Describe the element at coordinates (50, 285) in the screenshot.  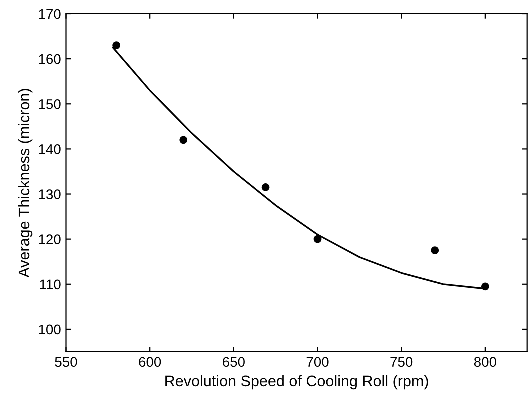
I see `y-tick-label: 110` at that location.